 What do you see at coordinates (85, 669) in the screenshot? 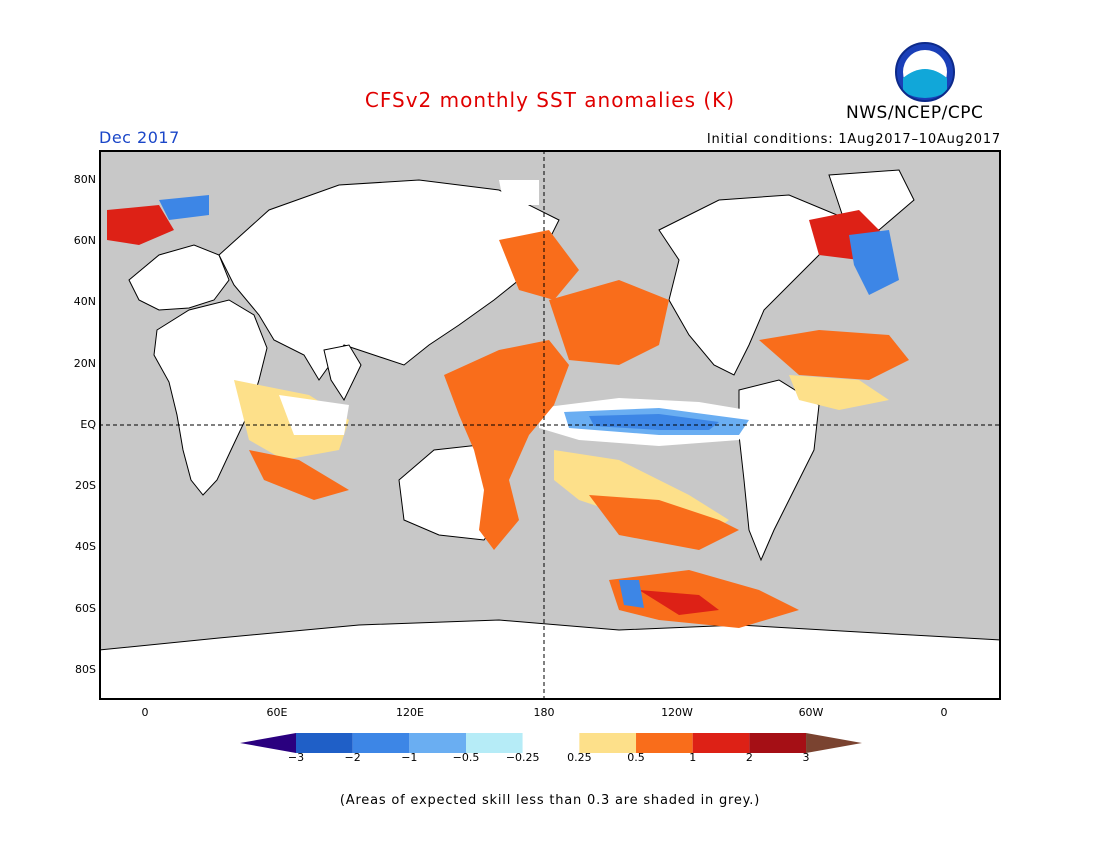
I see `lat-label: 80S` at bounding box center [85, 669].